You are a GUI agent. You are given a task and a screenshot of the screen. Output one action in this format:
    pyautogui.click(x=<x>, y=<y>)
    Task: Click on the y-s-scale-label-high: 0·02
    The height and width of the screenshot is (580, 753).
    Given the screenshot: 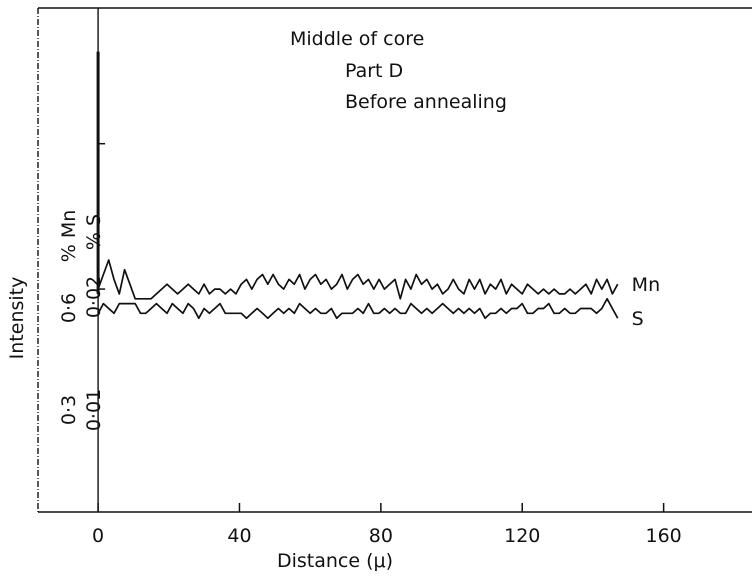 What is the action you would take?
    pyautogui.click(x=94, y=297)
    